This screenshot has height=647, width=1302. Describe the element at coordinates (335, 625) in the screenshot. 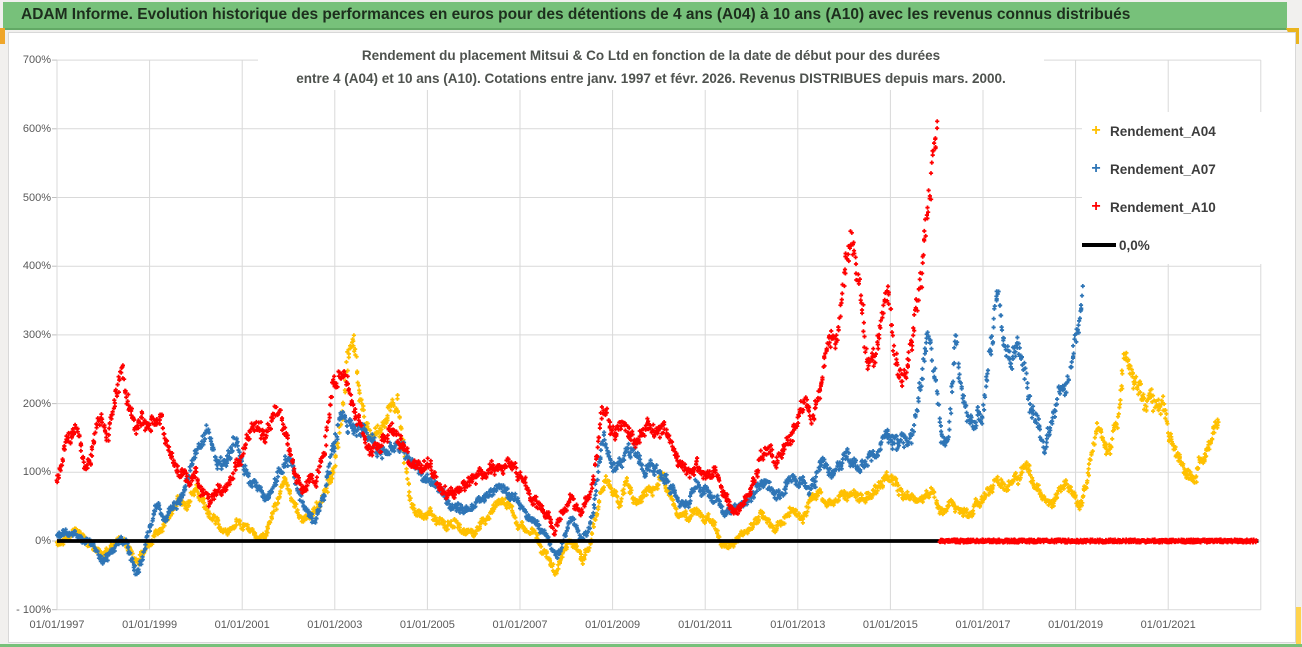

I see `x-tick-label: 01/01/2003` at that location.